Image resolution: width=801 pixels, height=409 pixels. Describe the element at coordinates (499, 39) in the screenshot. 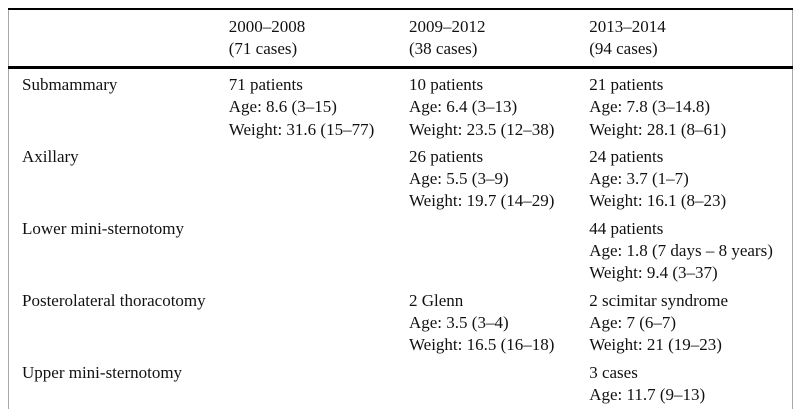

I see `header-cell-period-2009-2012: 2009–2012 (38 cases)` at that location.